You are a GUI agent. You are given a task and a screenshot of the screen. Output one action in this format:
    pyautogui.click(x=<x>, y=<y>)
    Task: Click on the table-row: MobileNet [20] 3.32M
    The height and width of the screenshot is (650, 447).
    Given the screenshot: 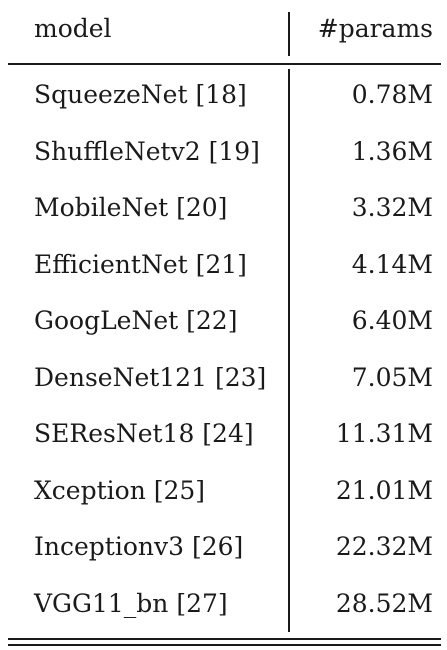 What is the action you would take?
    pyautogui.click(x=223, y=210)
    